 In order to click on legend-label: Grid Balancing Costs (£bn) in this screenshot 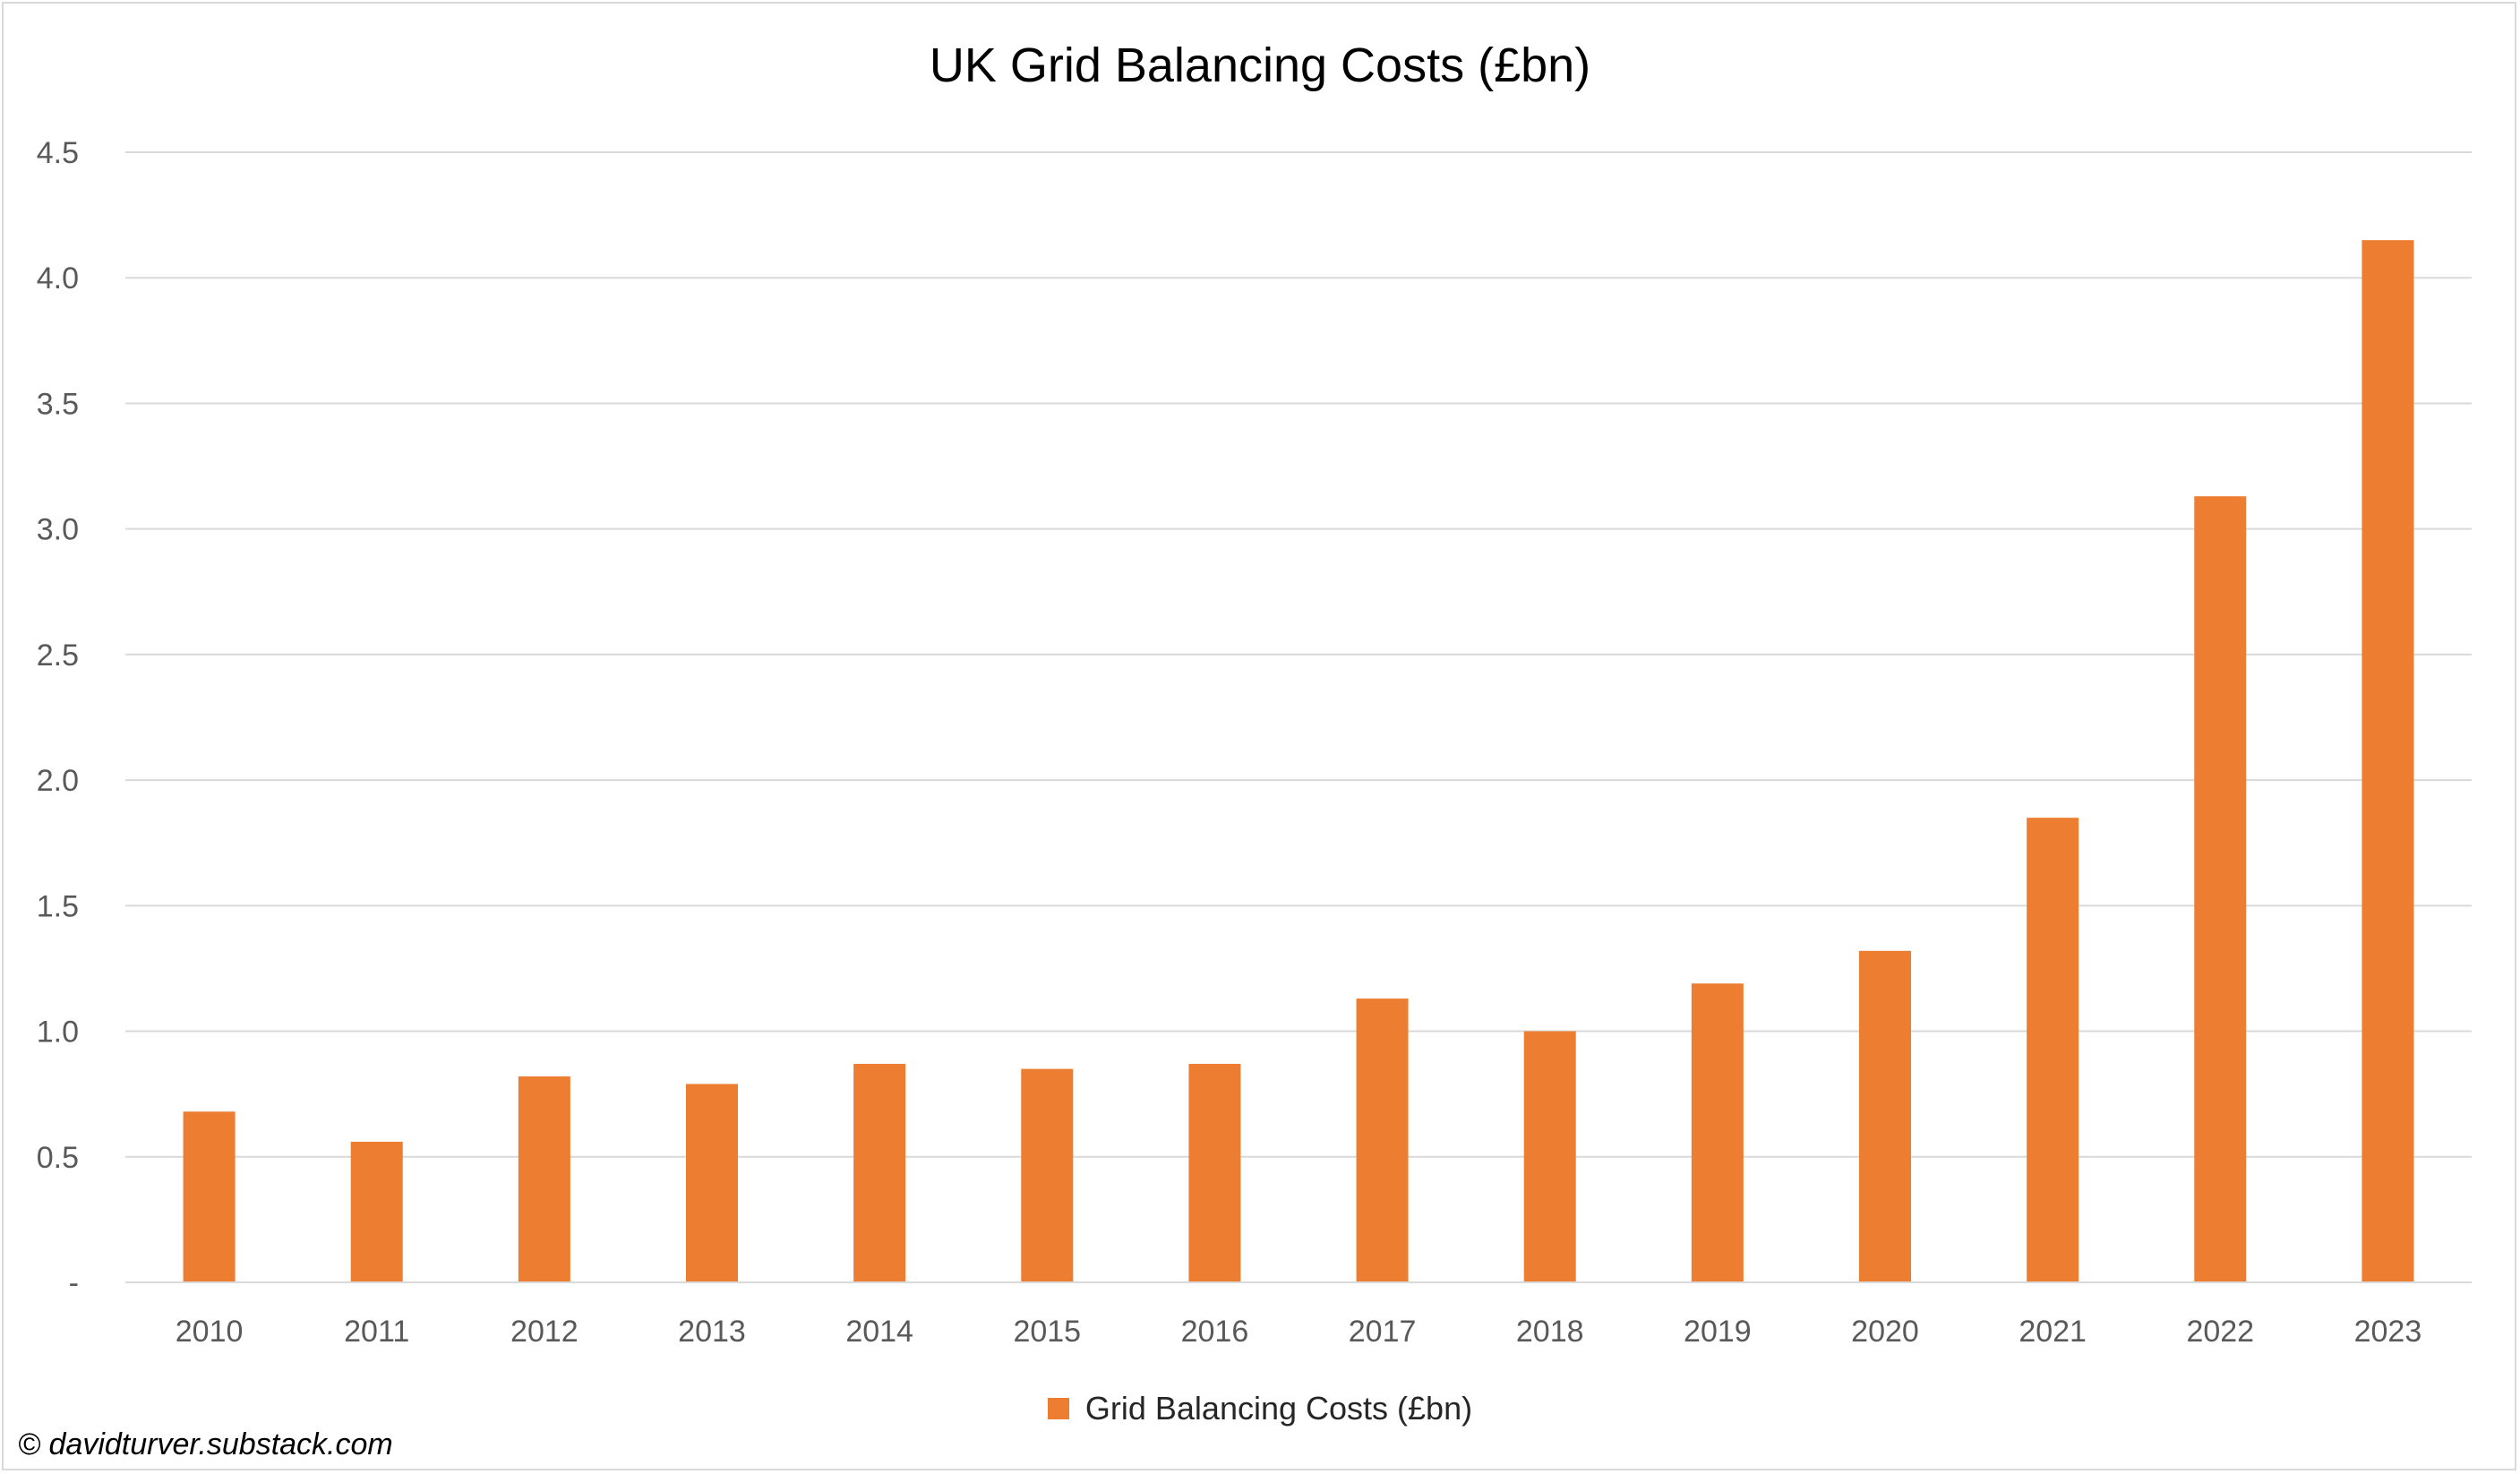, I will do `click(1278, 1408)`.